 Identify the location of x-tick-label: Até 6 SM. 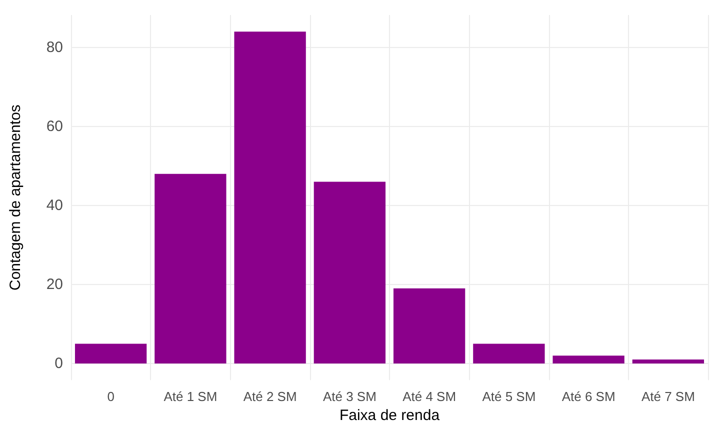
(589, 396).